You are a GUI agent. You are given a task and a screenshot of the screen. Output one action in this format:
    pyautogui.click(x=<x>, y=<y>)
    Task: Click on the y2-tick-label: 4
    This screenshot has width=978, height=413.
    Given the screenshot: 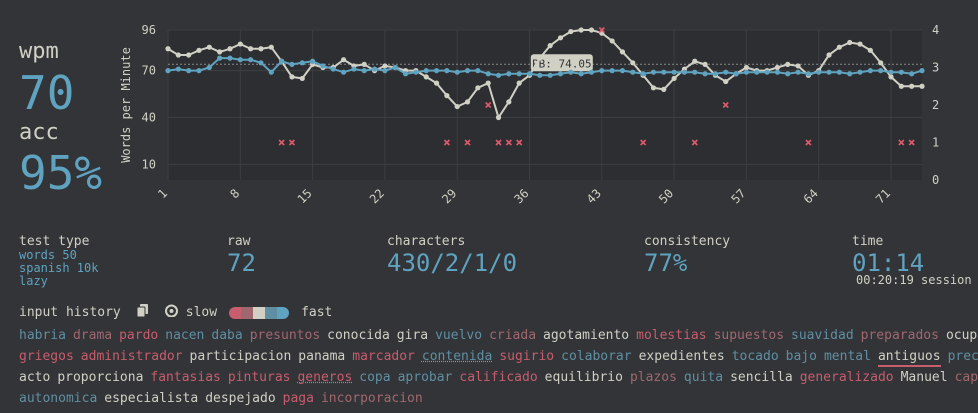 What is the action you would take?
    pyautogui.click(x=935, y=30)
    